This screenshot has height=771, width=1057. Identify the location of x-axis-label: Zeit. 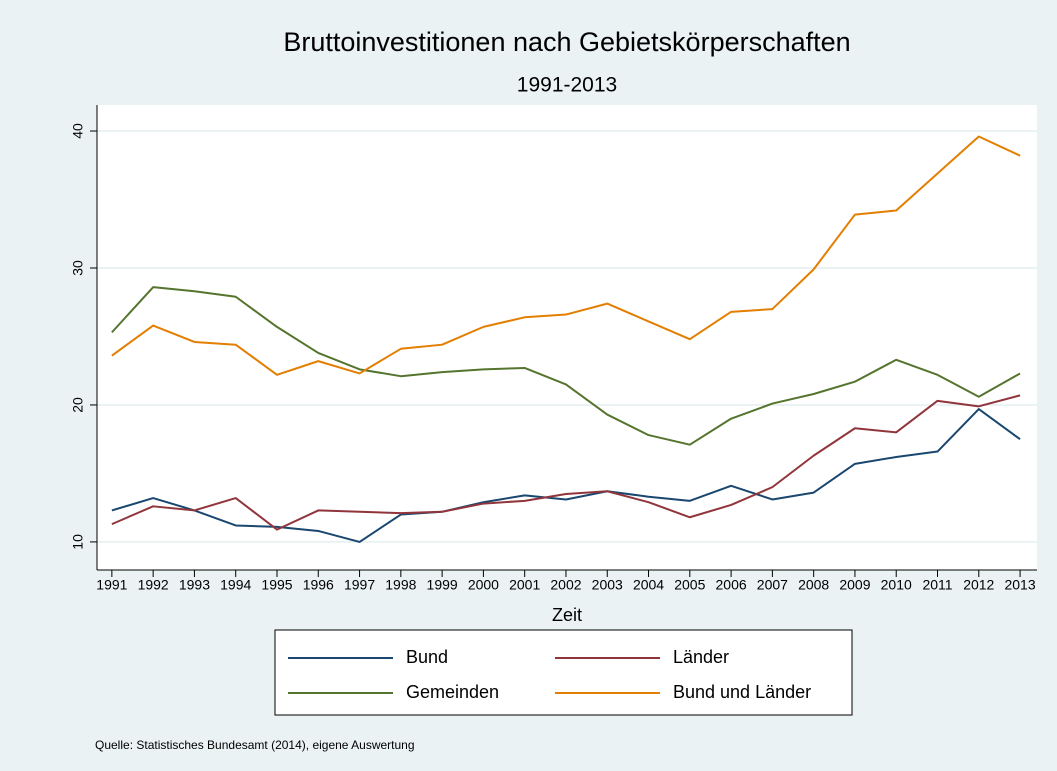
(567, 615).